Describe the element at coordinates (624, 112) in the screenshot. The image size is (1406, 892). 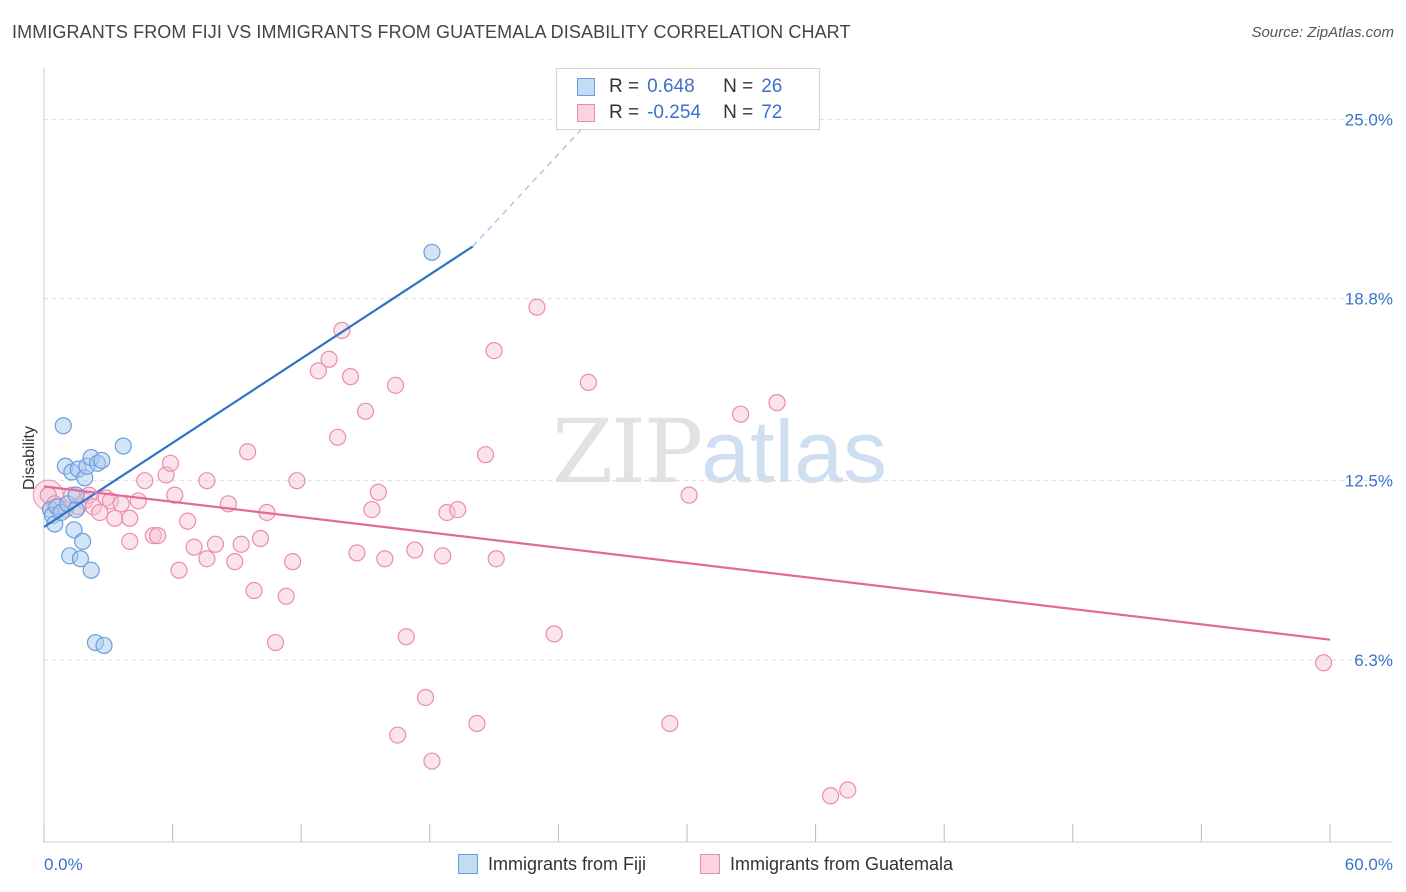
I see `guatemala-r-label: R =` at that location.